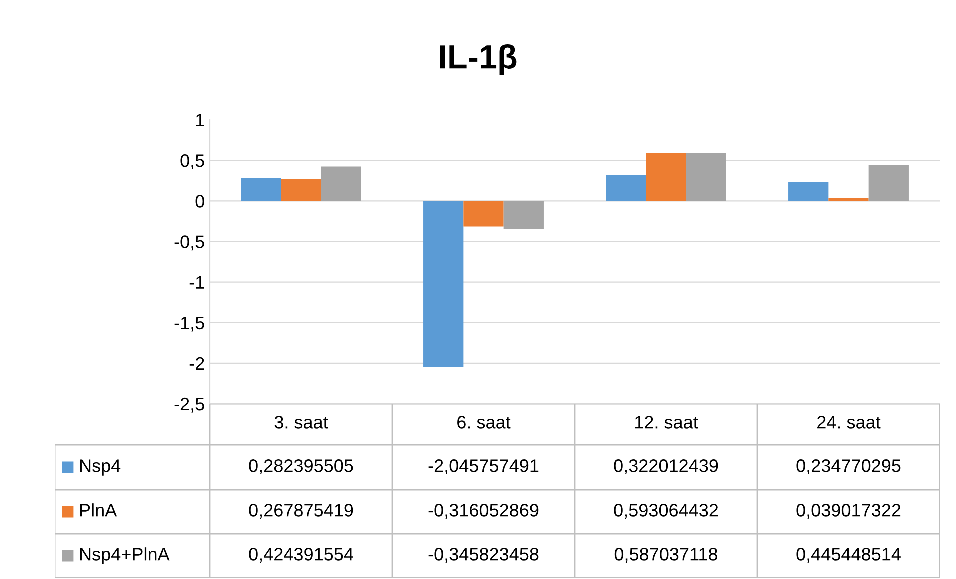 This screenshot has width=956, height=579. I want to click on y-tick-label: 0, so click(200, 201).